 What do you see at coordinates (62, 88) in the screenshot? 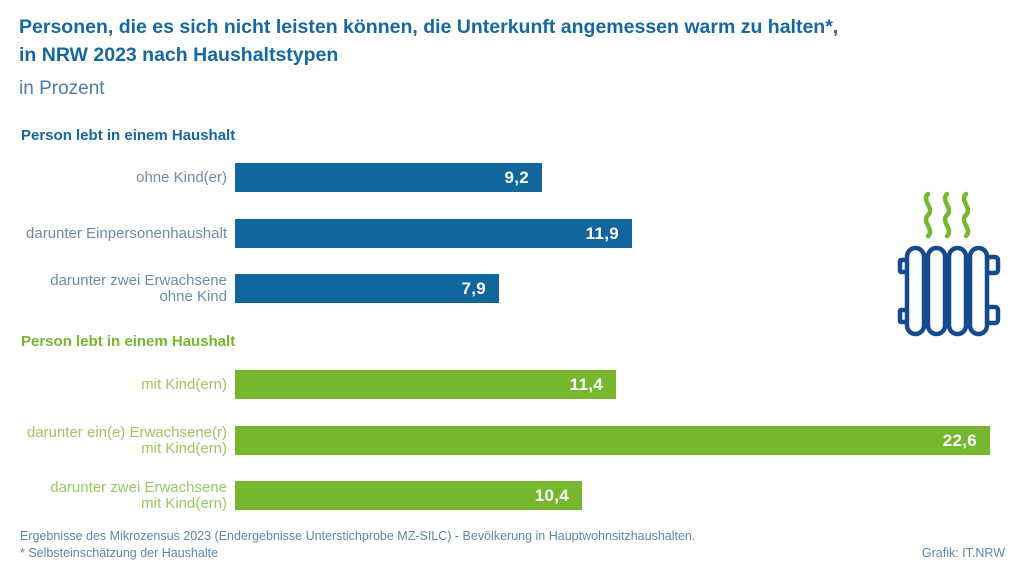
I see `chart-subtitle: in Prozent` at bounding box center [62, 88].